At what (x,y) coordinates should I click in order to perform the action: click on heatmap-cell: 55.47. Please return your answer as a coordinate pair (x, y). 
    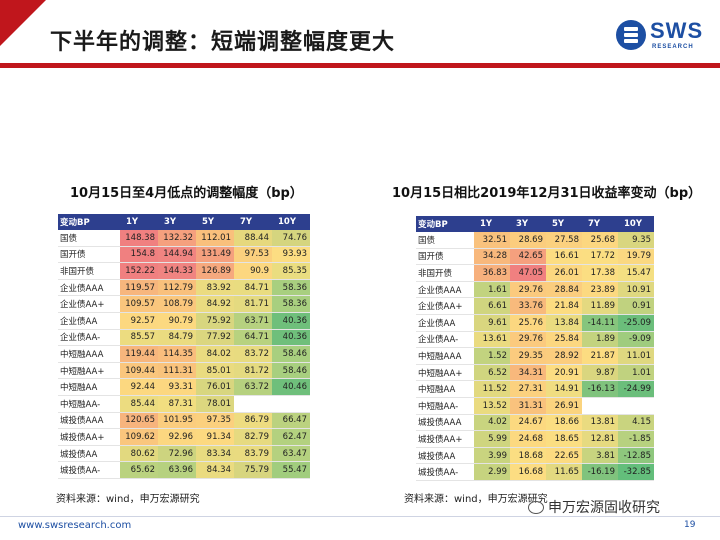
    Looking at the image, I should click on (291, 470).